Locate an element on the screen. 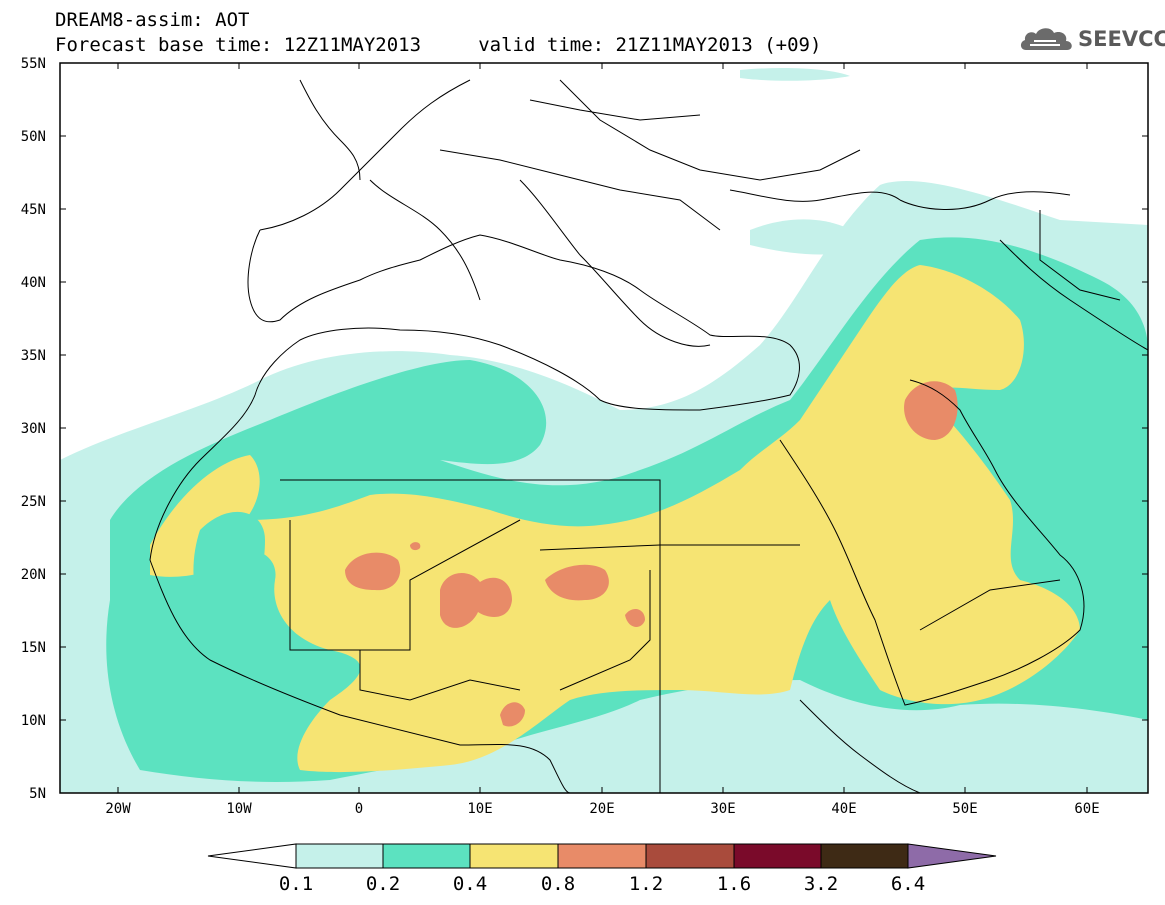  colorbar-high-arrow is located at coordinates (952, 856).